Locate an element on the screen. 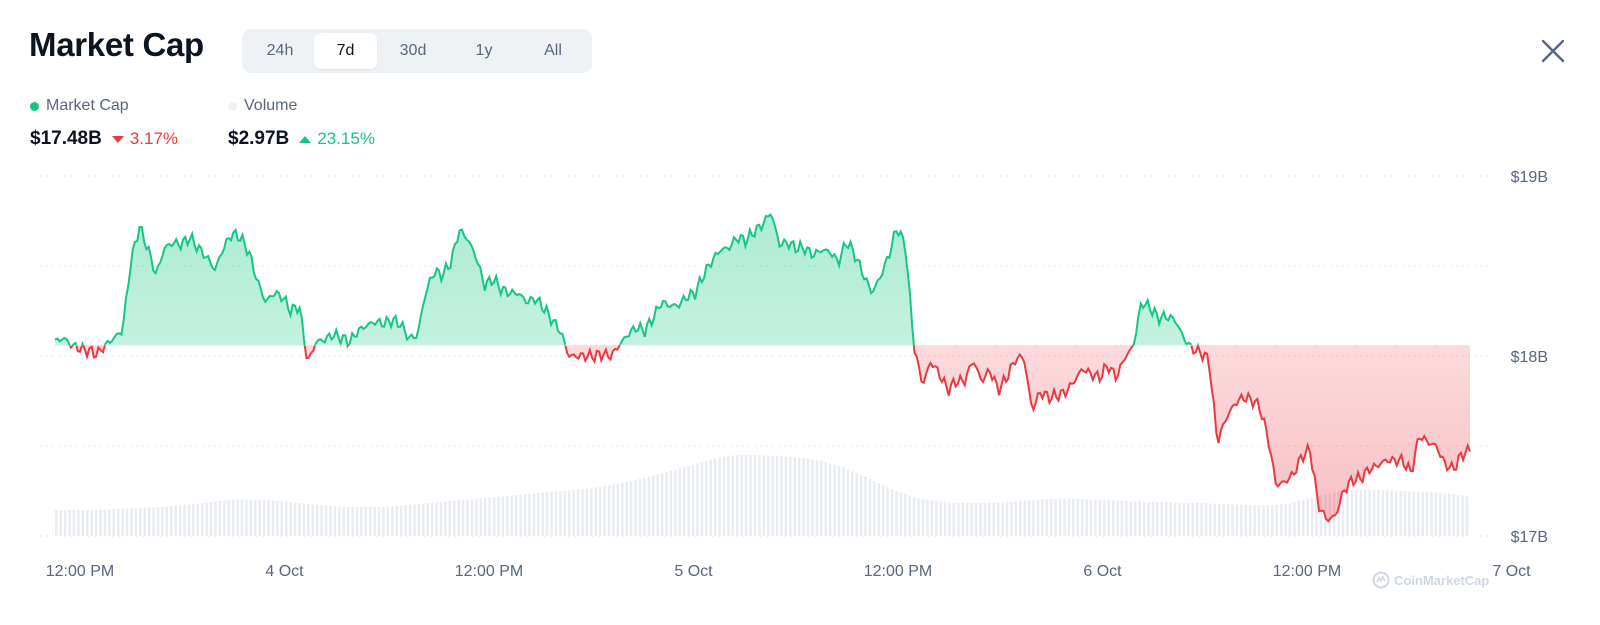 The image size is (1600, 625). timeframe-tabs: 24h 7d 30d 1y All is located at coordinates (417, 51).